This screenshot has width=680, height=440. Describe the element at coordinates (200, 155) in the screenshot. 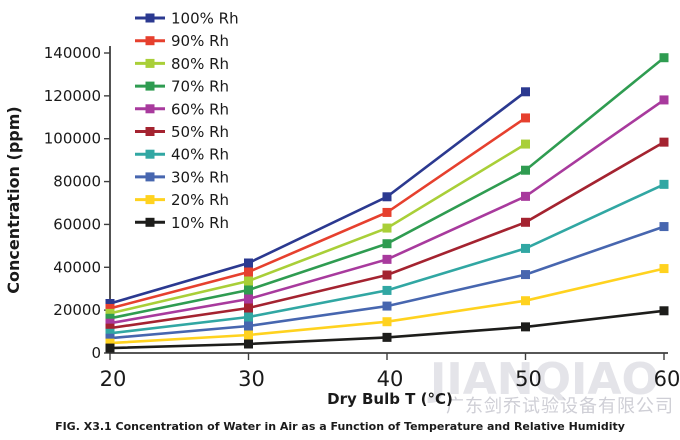

I see `legend-label: 40% Rh` at that location.